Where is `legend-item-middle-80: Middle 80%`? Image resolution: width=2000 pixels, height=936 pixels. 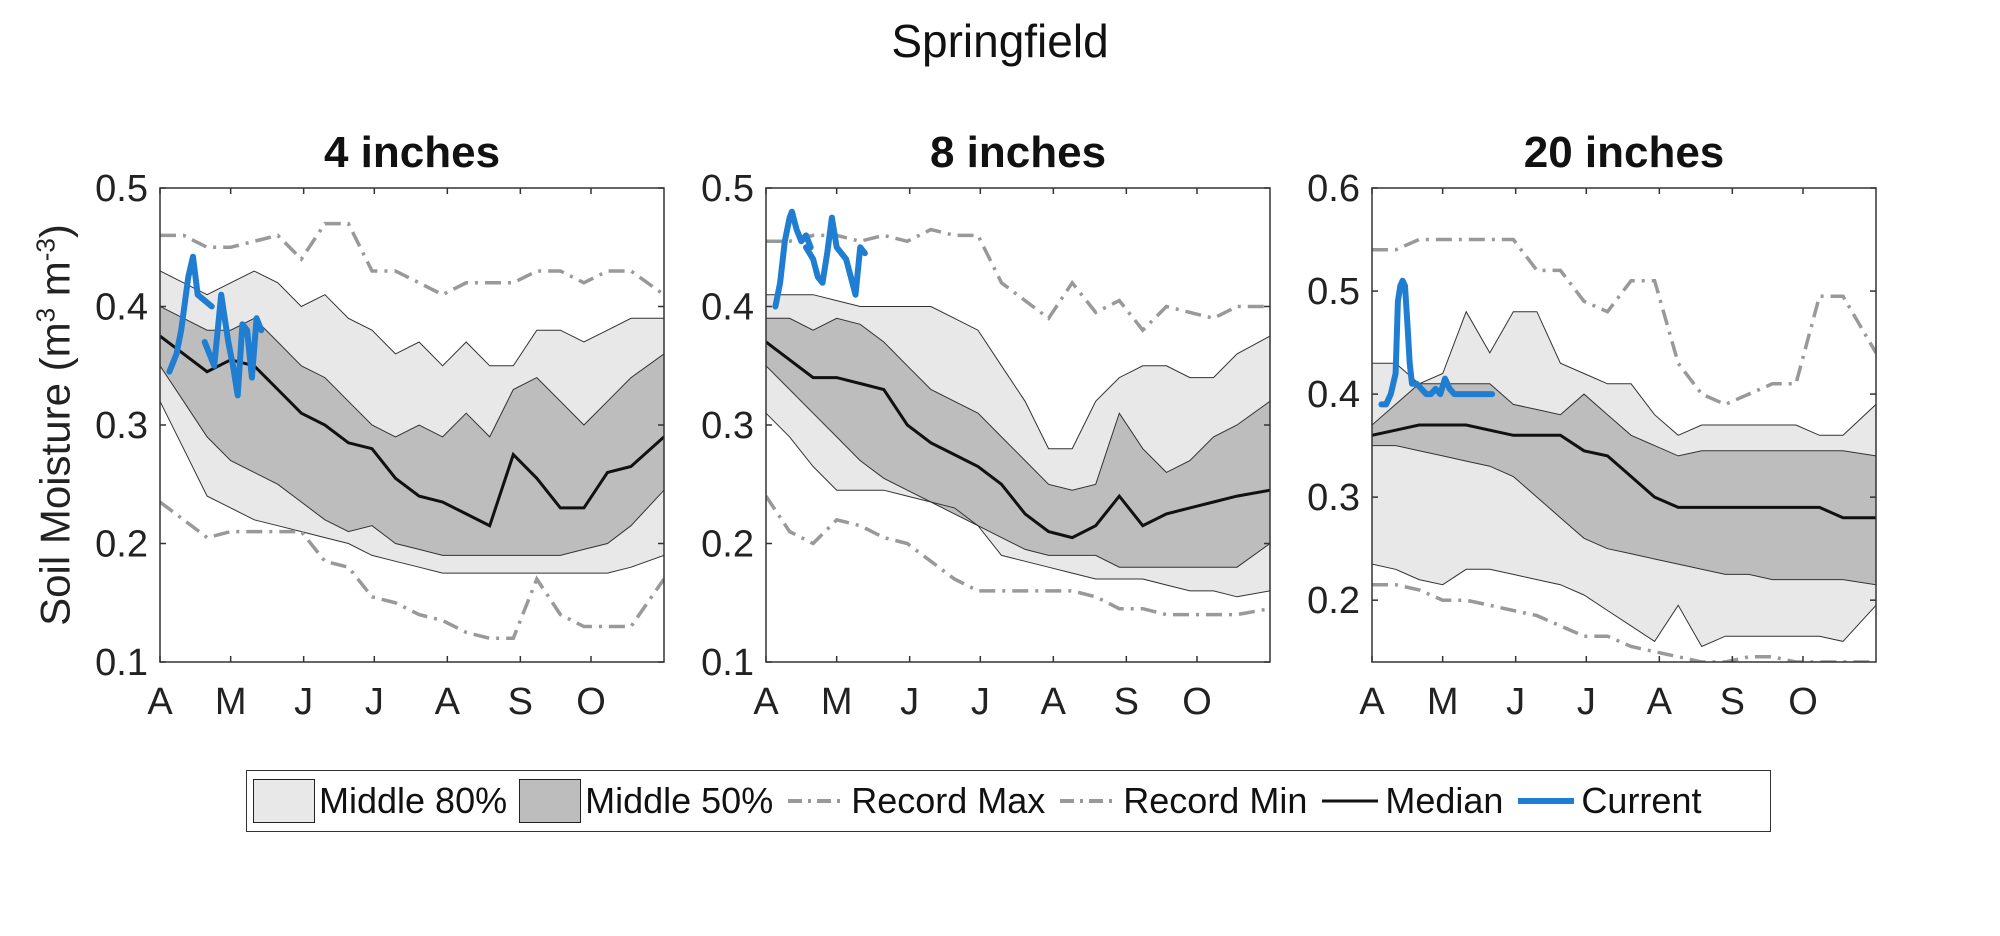 legend-item-middle-80: Middle 80% is located at coordinates (380, 801).